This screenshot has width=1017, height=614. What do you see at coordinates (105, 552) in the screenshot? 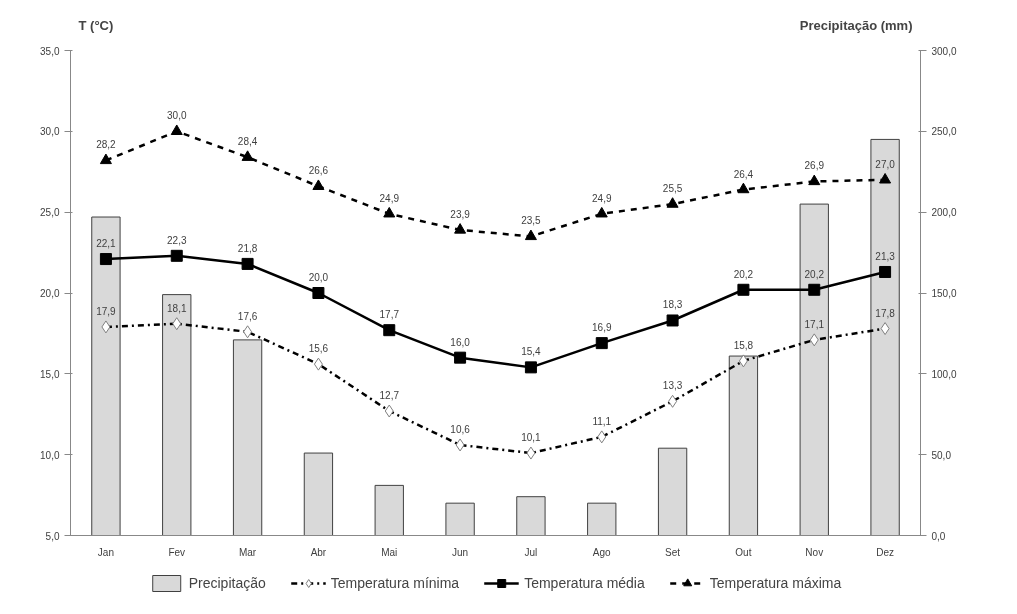
I see `x-tick-label: Jan` at bounding box center [105, 552].